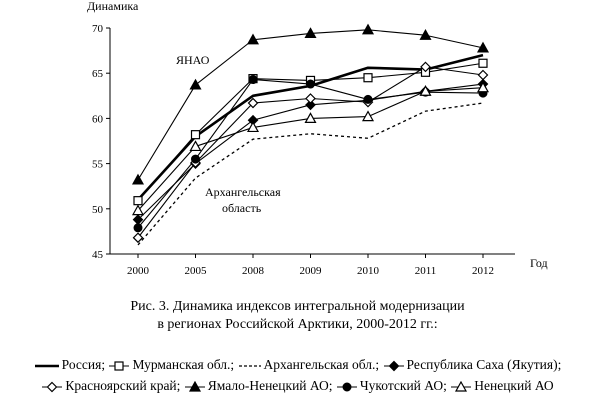 This screenshot has width=595, height=401. I want to click on legend-label: Красноярский край;, so click(123, 385).